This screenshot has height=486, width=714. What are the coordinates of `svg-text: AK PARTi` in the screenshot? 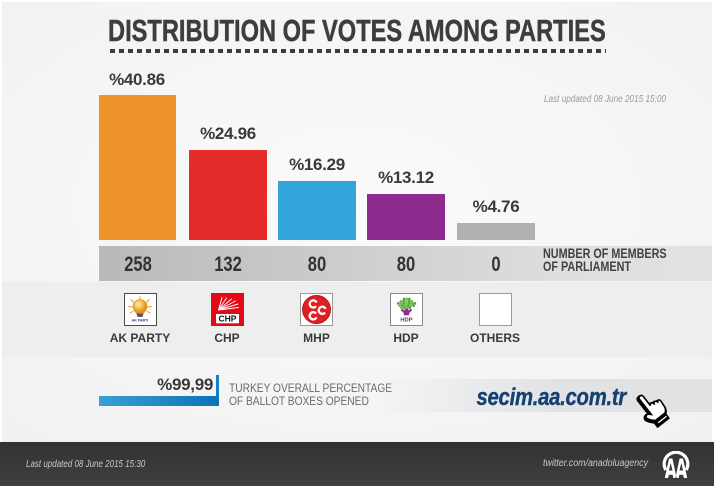 It's located at (139, 320).